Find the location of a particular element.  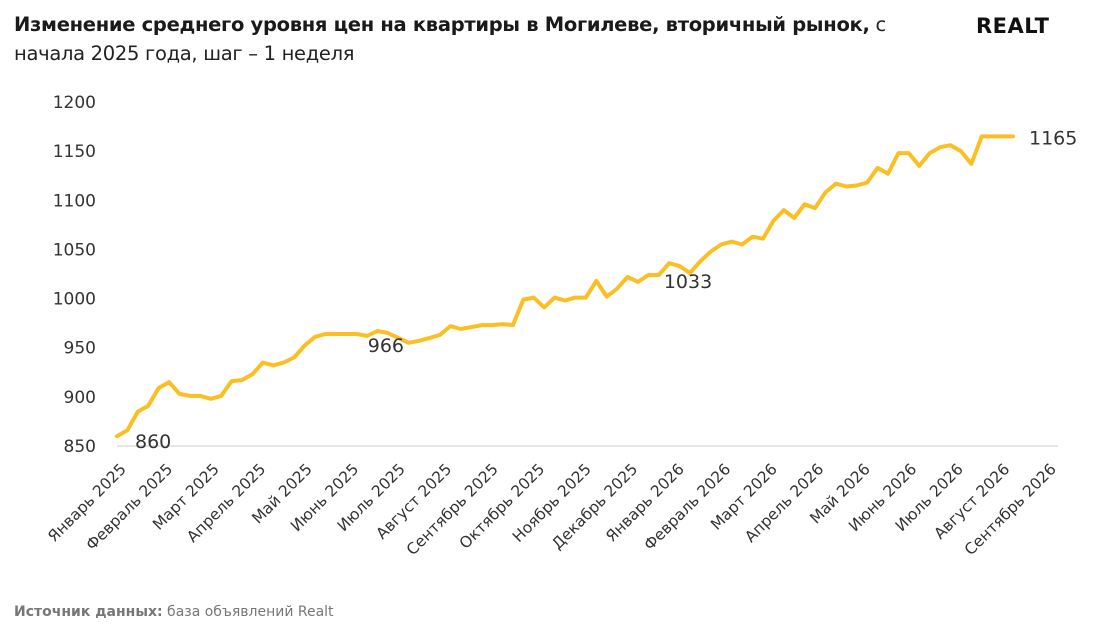

y-tick-label: 1000 is located at coordinates (74, 300).